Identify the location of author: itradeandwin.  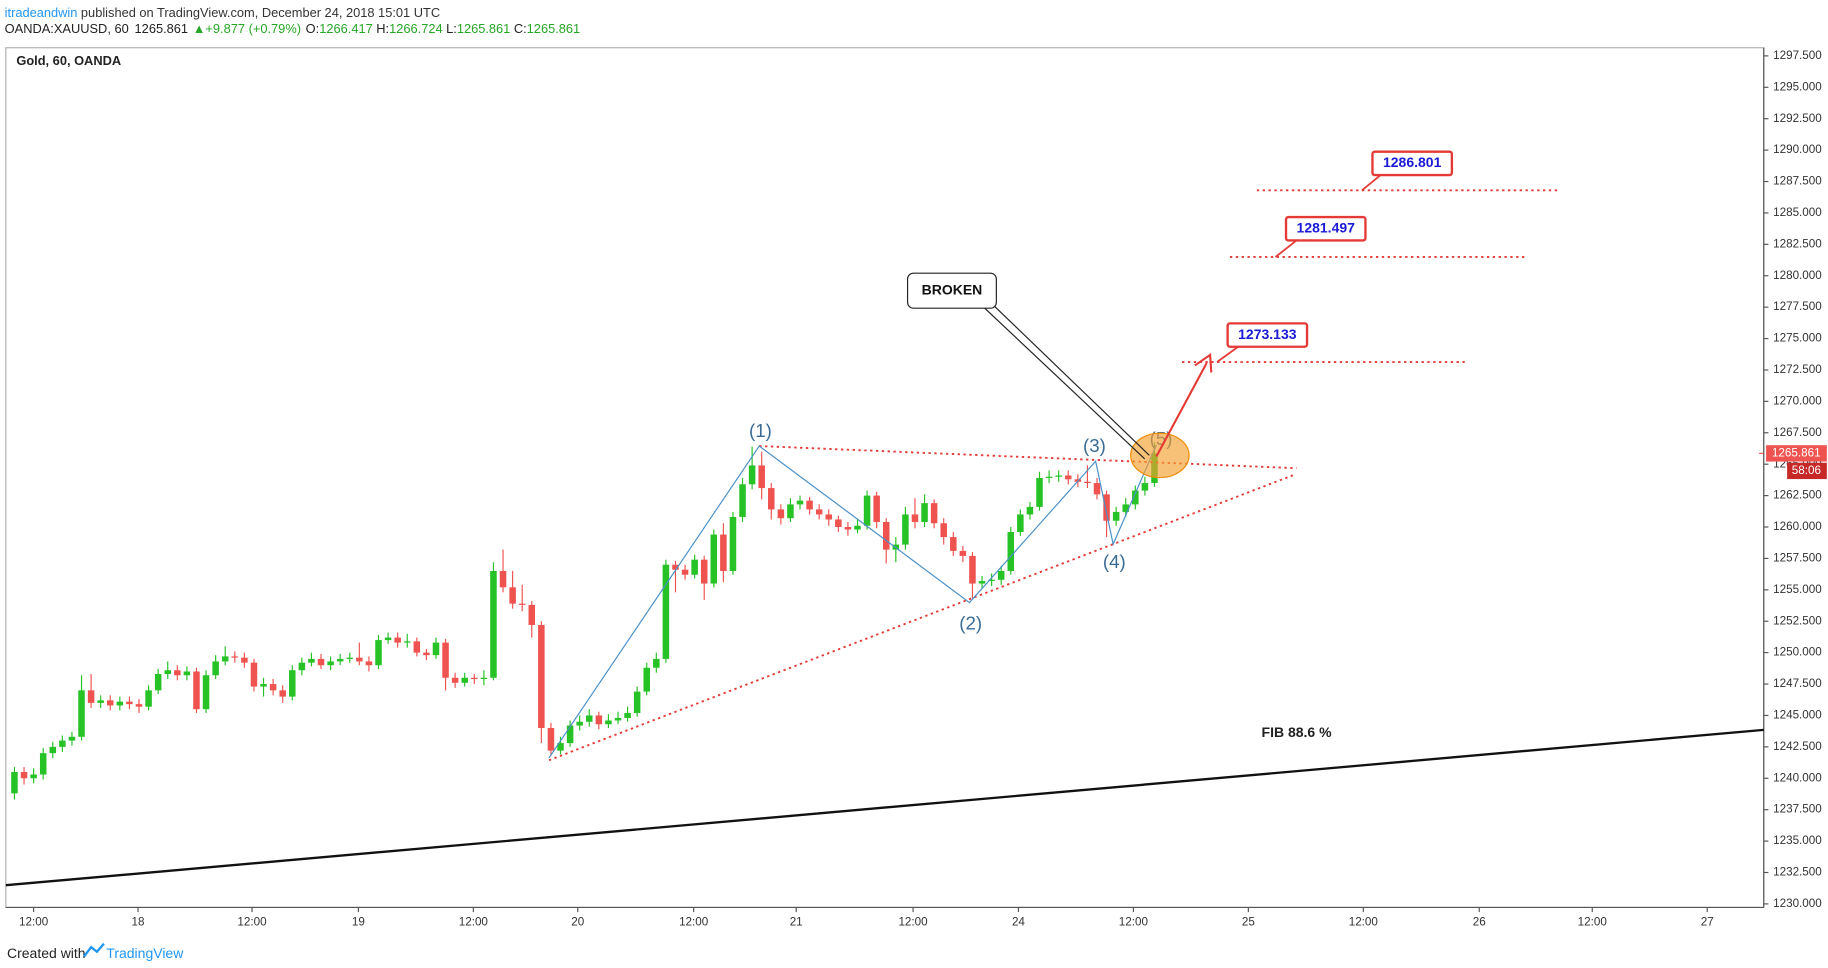
(41, 12).